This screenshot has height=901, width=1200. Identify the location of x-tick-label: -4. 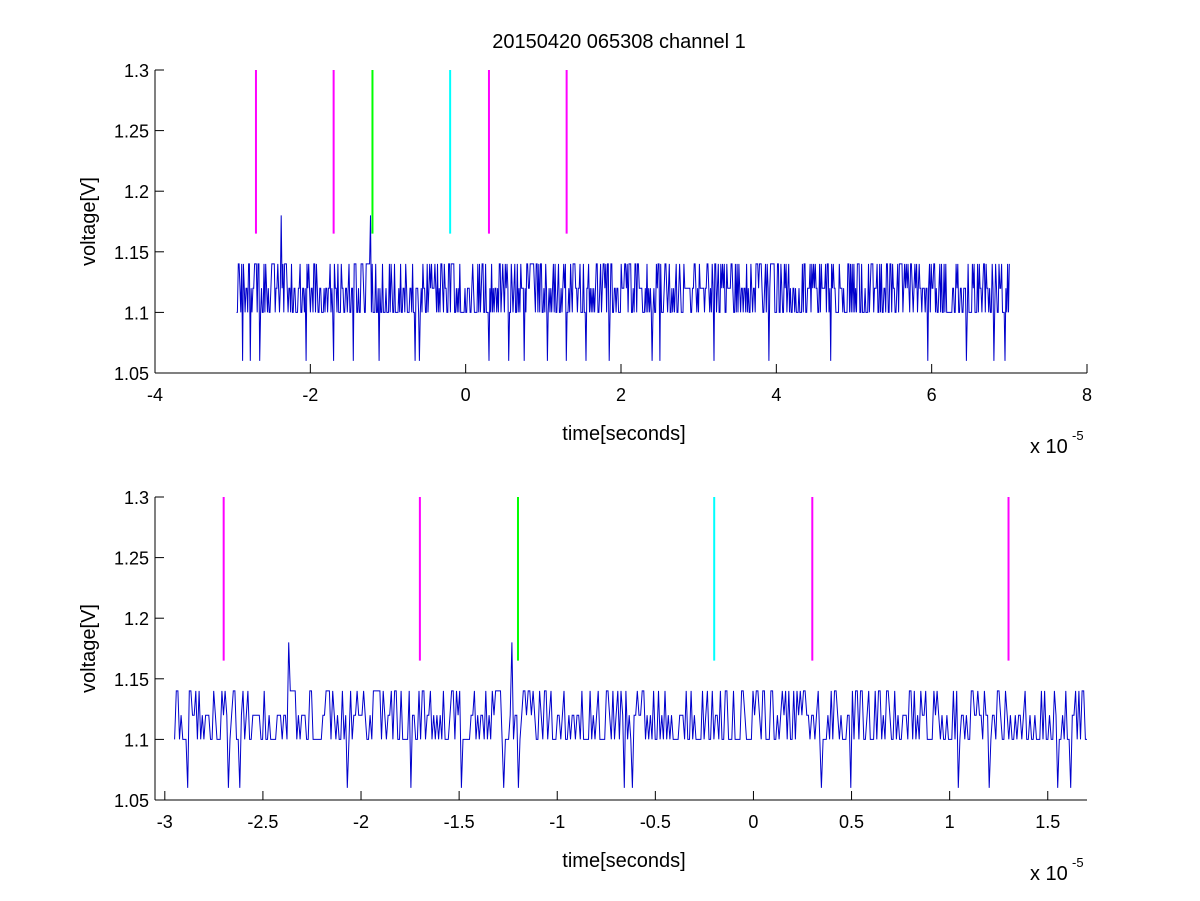
(155, 395).